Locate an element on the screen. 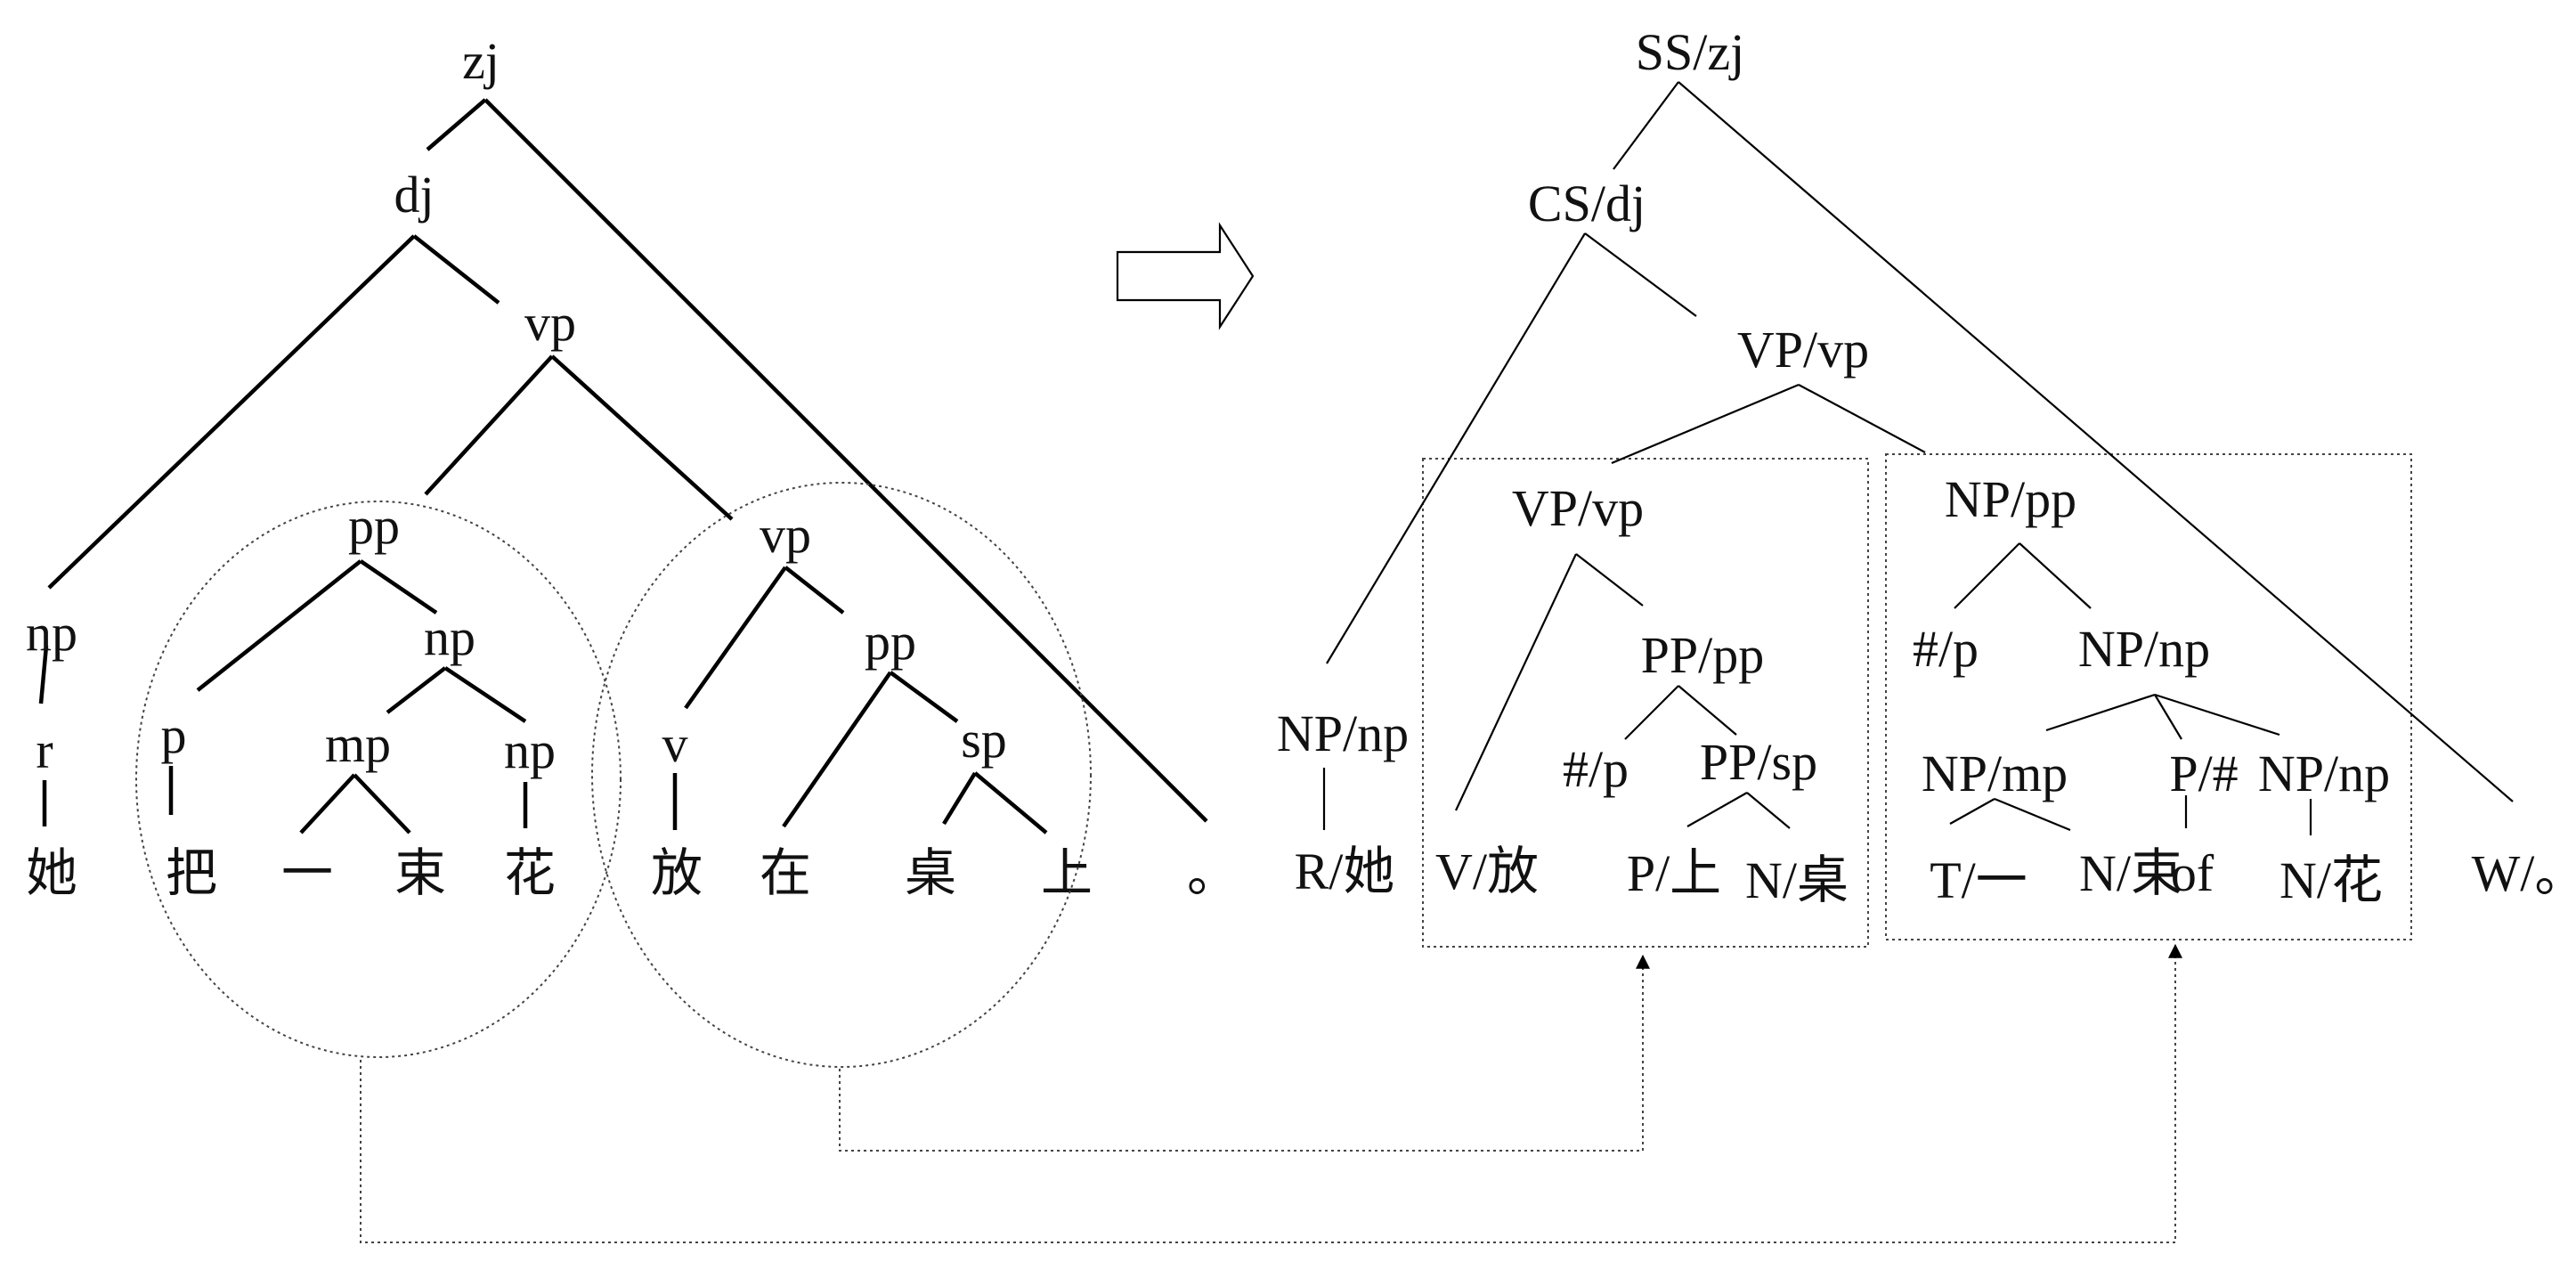 This screenshot has width=2576, height=1270. right-node-vp-vp-2: VP/vp is located at coordinates (1578, 508).